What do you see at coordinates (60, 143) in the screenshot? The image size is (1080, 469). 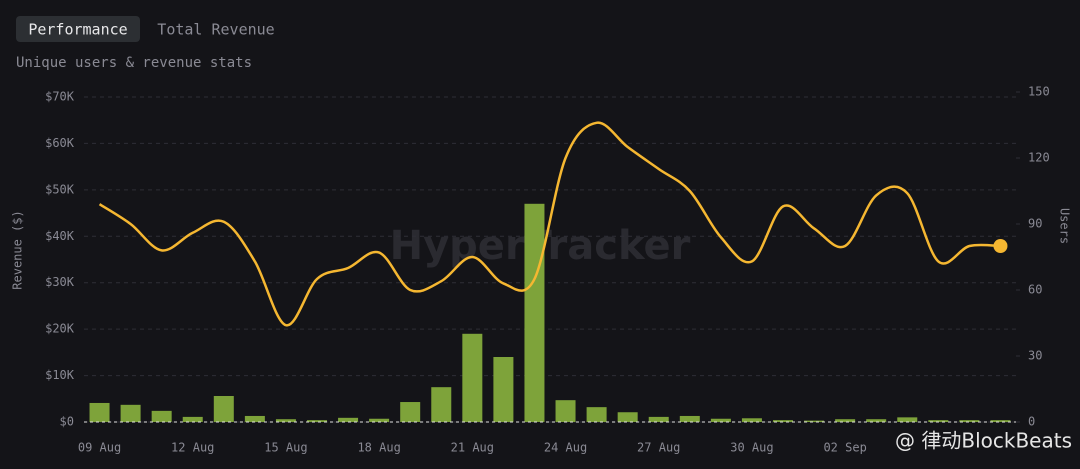 I see `y-tick-label: $60K` at bounding box center [60, 143].